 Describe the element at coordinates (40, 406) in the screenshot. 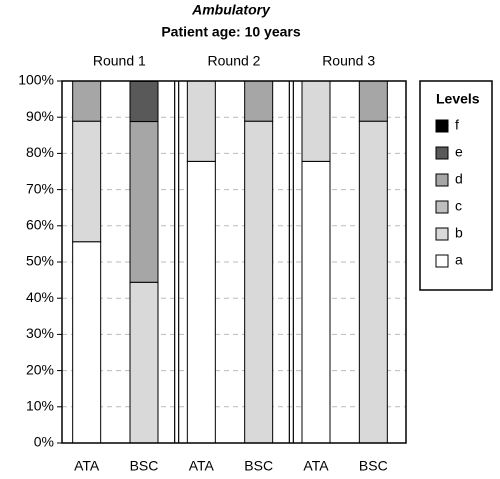

I see `y-tick-label: 10%` at that location.